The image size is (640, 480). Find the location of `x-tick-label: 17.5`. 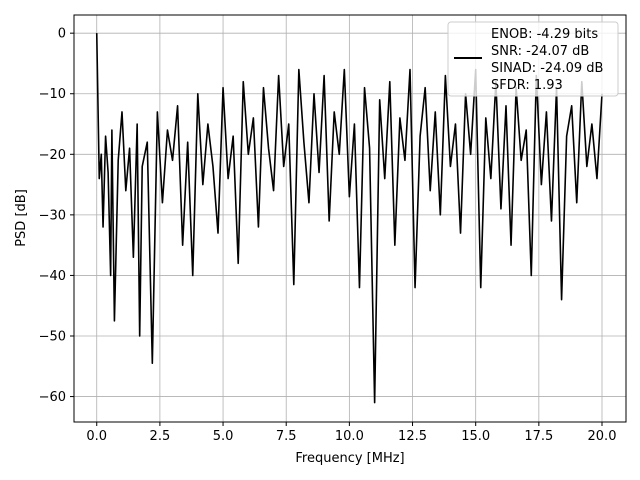

x-tick-label: 17.5 is located at coordinates (538, 436).